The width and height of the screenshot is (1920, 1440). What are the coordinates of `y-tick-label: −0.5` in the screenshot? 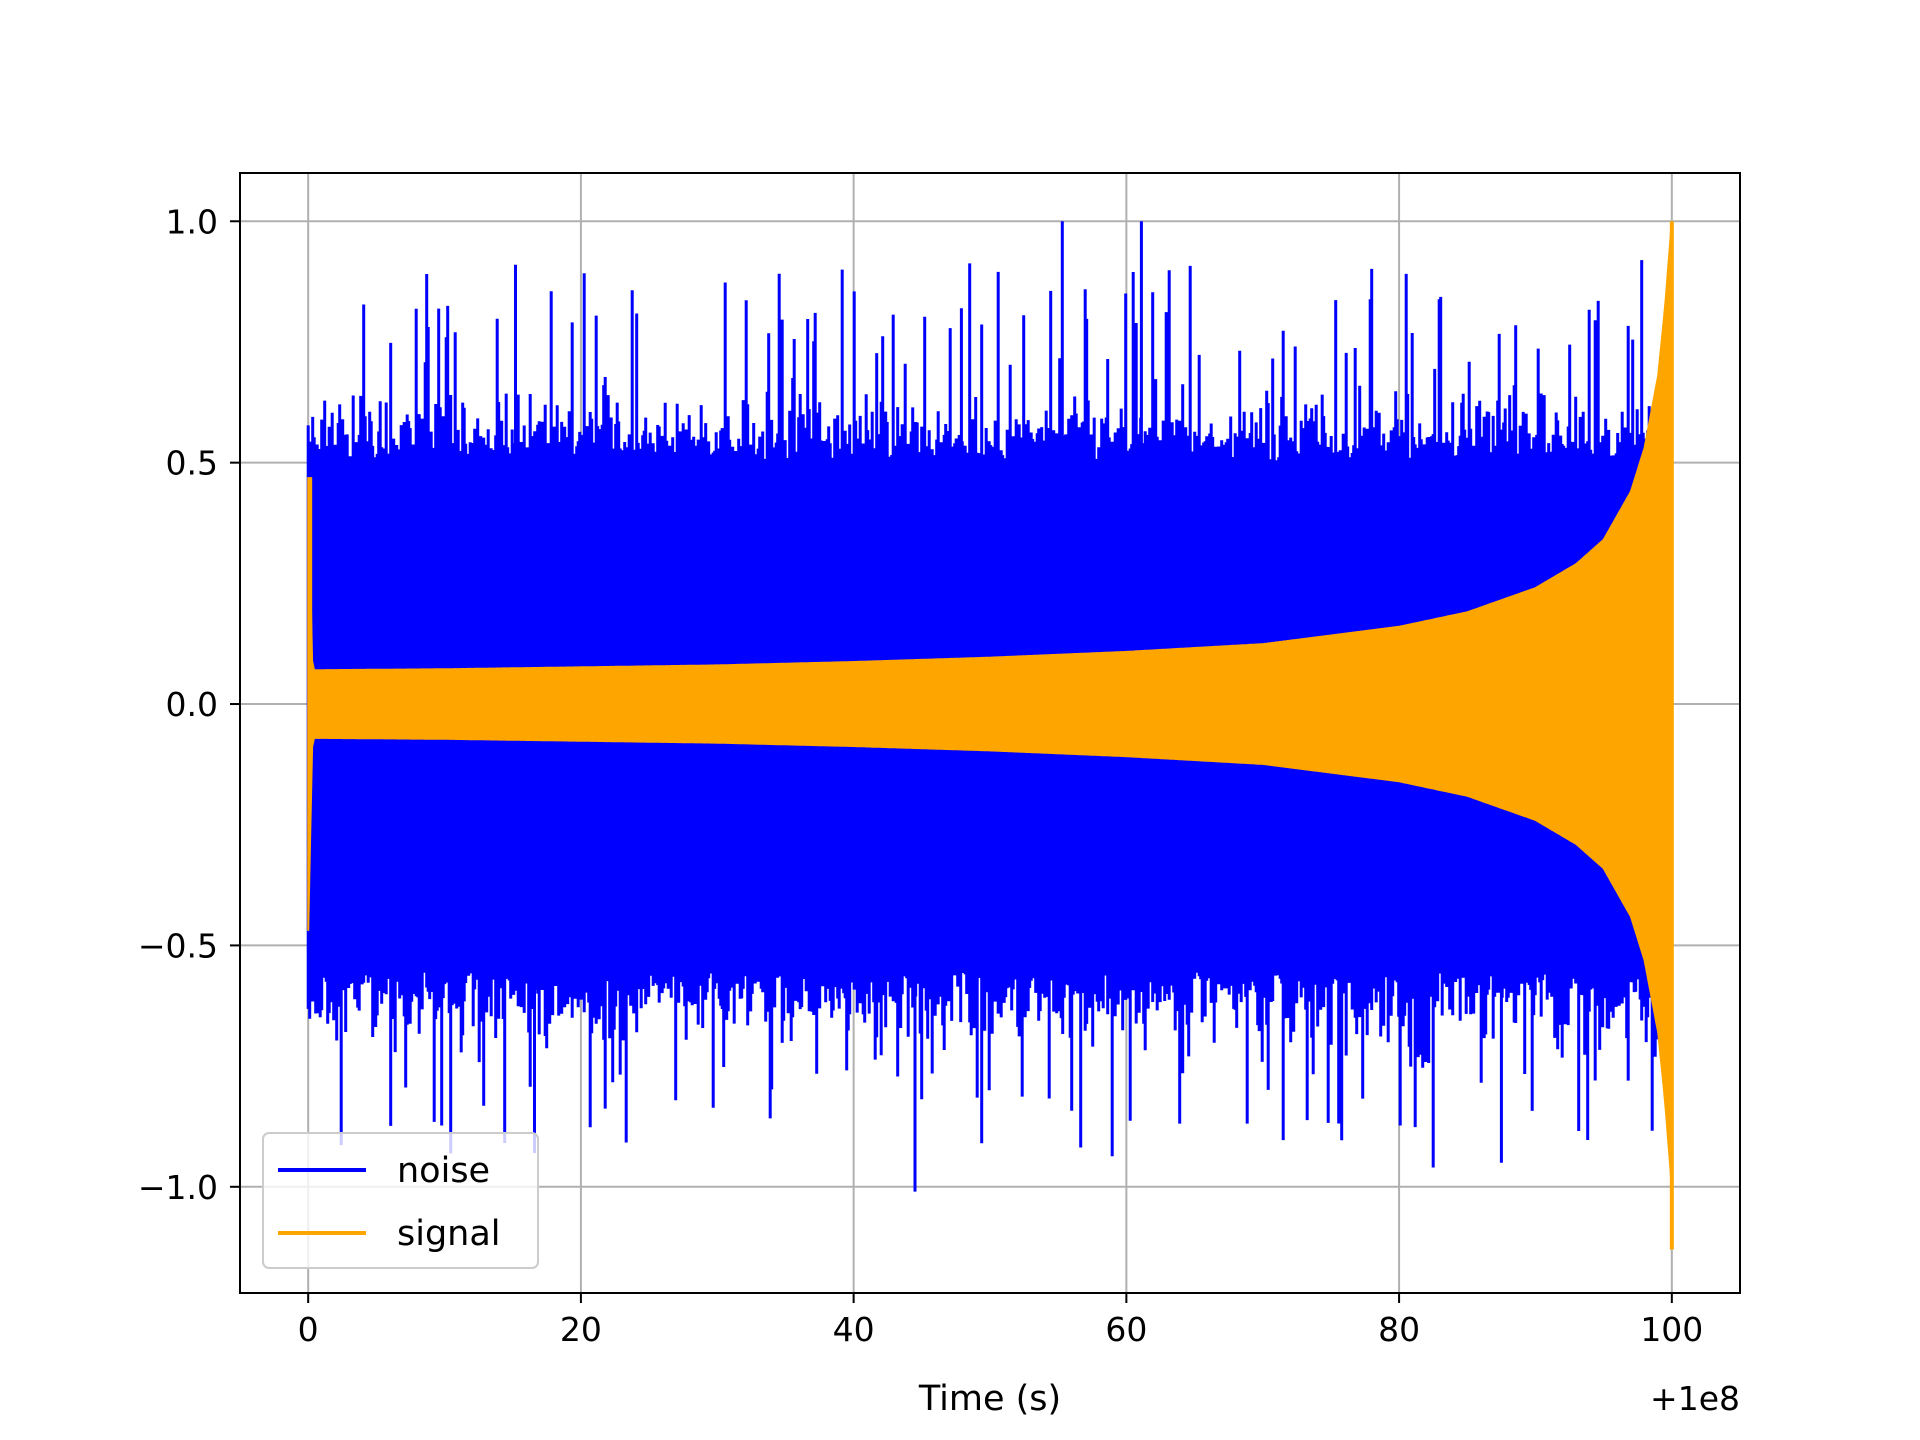 It's located at (178, 945).